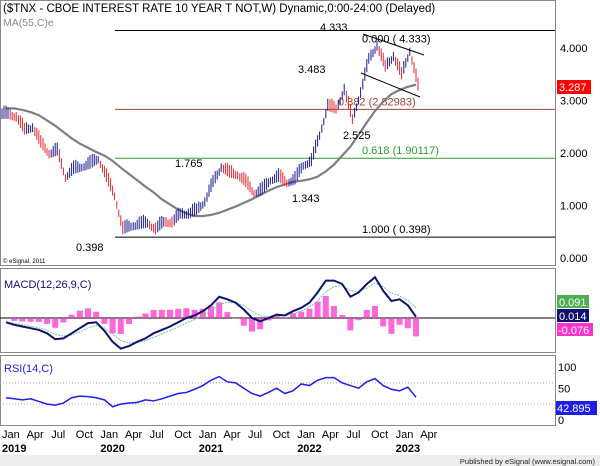 This screenshot has width=600, height=466. Describe the element at coordinates (309, 449) in the screenshot. I see `x-year-label: 2022` at that location.